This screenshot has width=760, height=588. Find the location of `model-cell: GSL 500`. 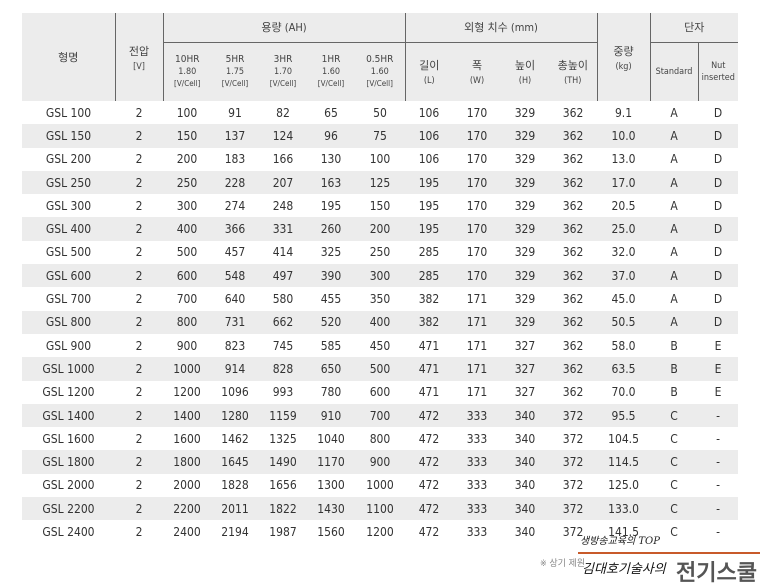

model-cell: GSL 500 is located at coordinates (68, 252).